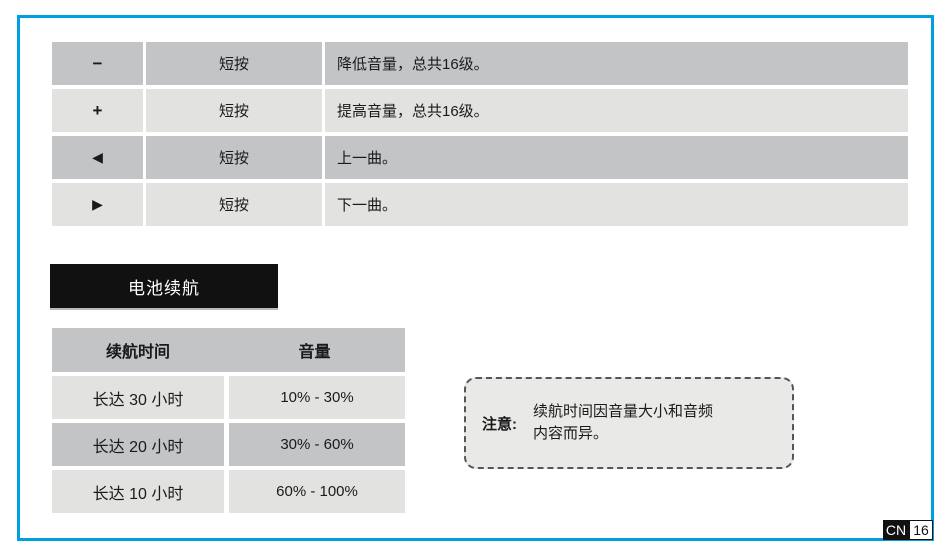 Image resolution: width=950 pixels, height=558 pixels. Describe the element at coordinates (234, 63) in the screenshot. I see `volume-down-action: 短按` at that location.